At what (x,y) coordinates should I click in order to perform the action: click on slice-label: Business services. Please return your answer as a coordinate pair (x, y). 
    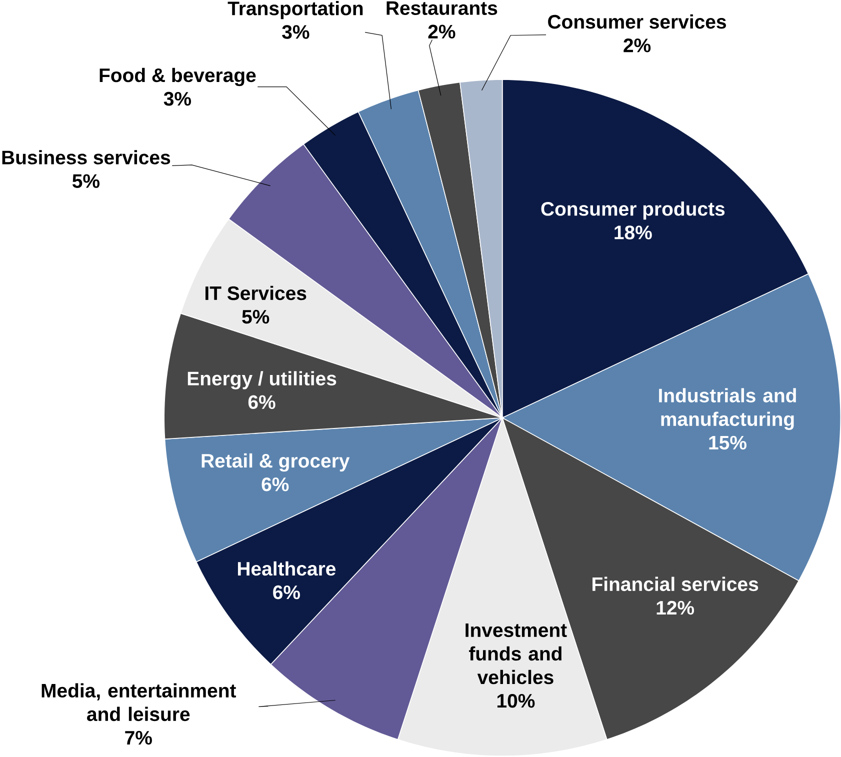
    Looking at the image, I should click on (86, 157).